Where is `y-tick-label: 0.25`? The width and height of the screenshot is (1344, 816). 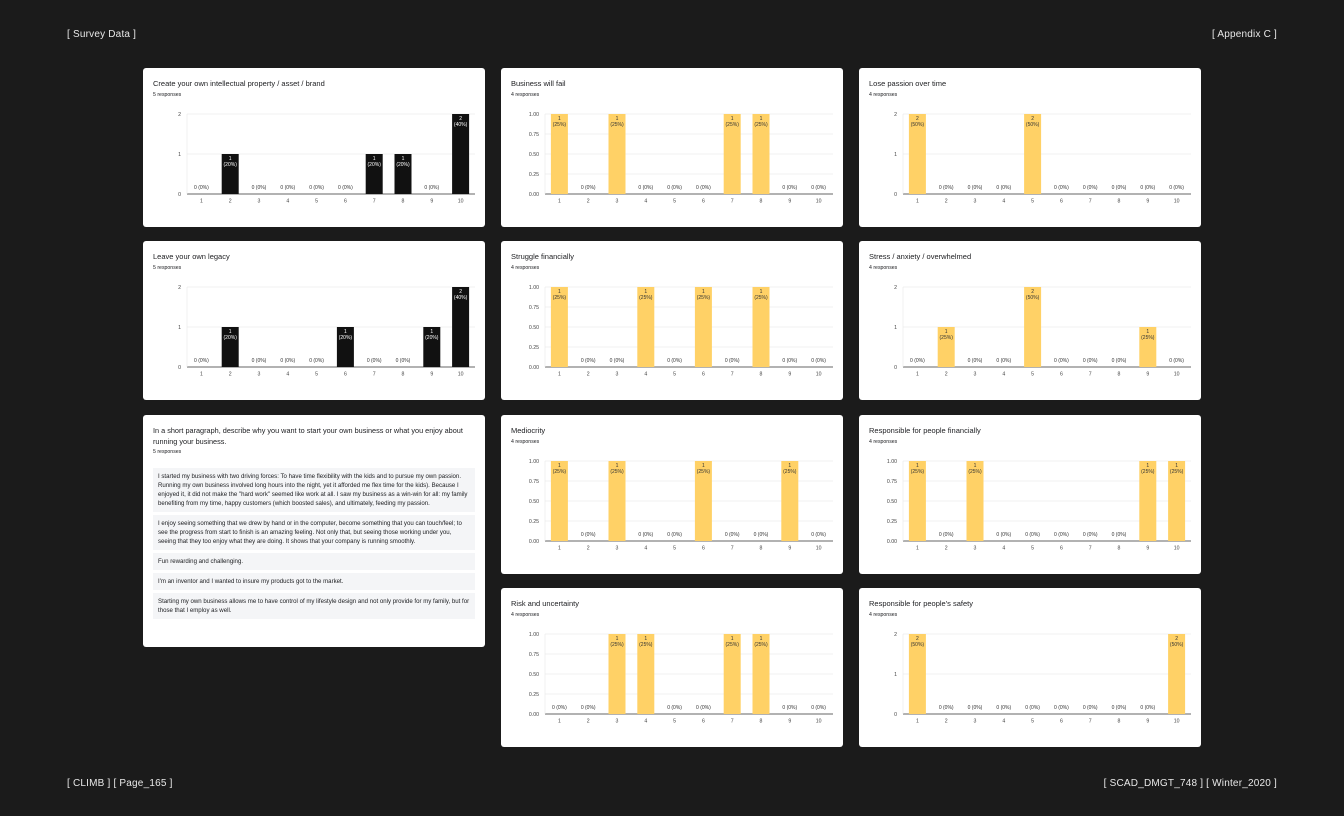 y-tick-label: 0.25 is located at coordinates (534, 175).